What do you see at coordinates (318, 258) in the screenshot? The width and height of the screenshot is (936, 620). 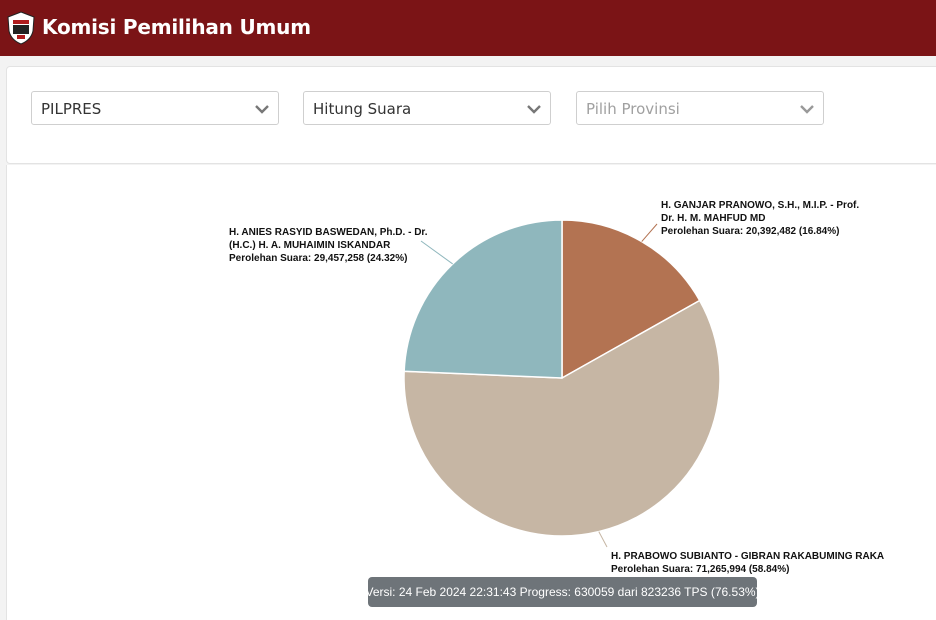 I see `anies-votes-label: Perolehan Suara: 29,457,258 (24.32%)` at bounding box center [318, 258].